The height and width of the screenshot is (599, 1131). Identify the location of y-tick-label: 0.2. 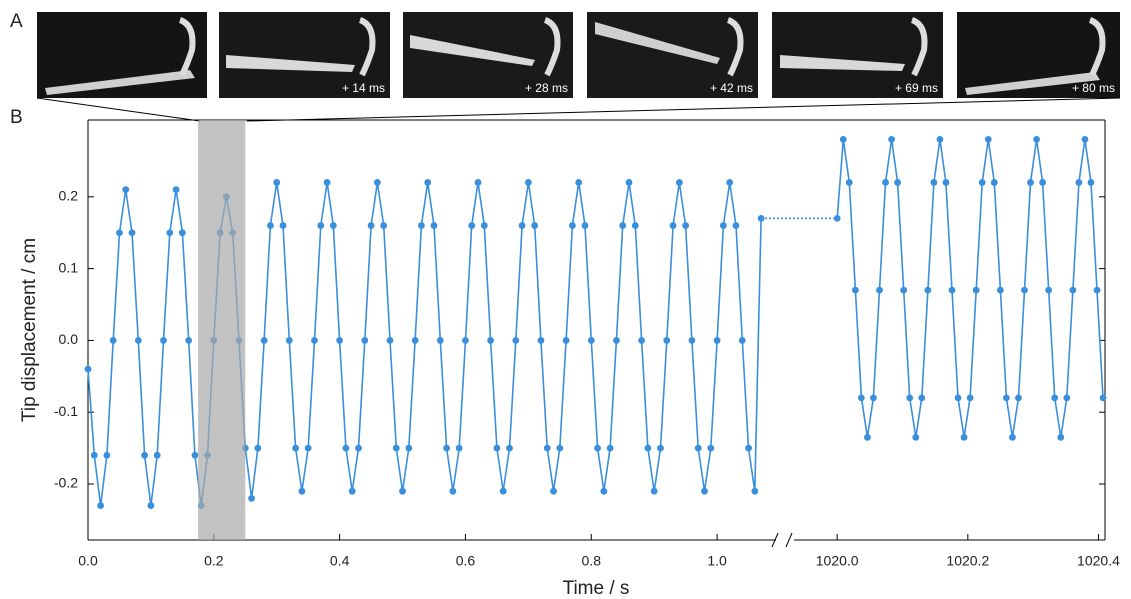
(69, 196).